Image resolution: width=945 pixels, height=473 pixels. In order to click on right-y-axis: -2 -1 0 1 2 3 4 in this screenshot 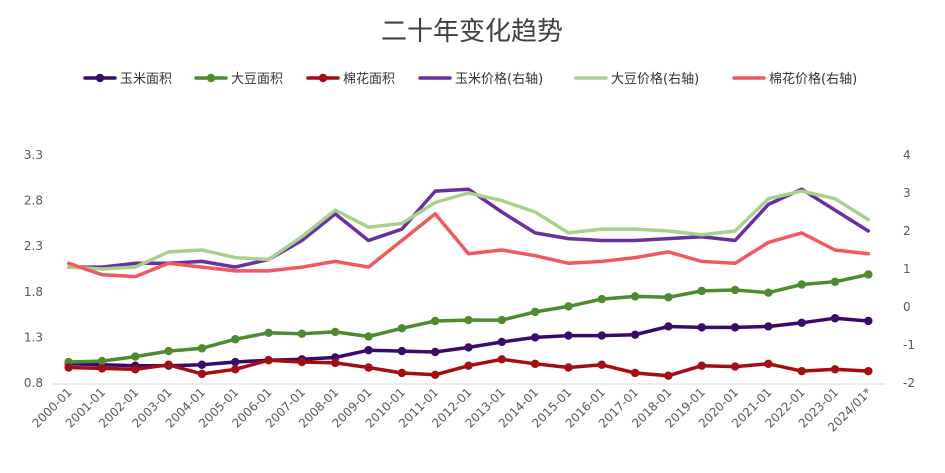, I will do `click(909, 269)`.